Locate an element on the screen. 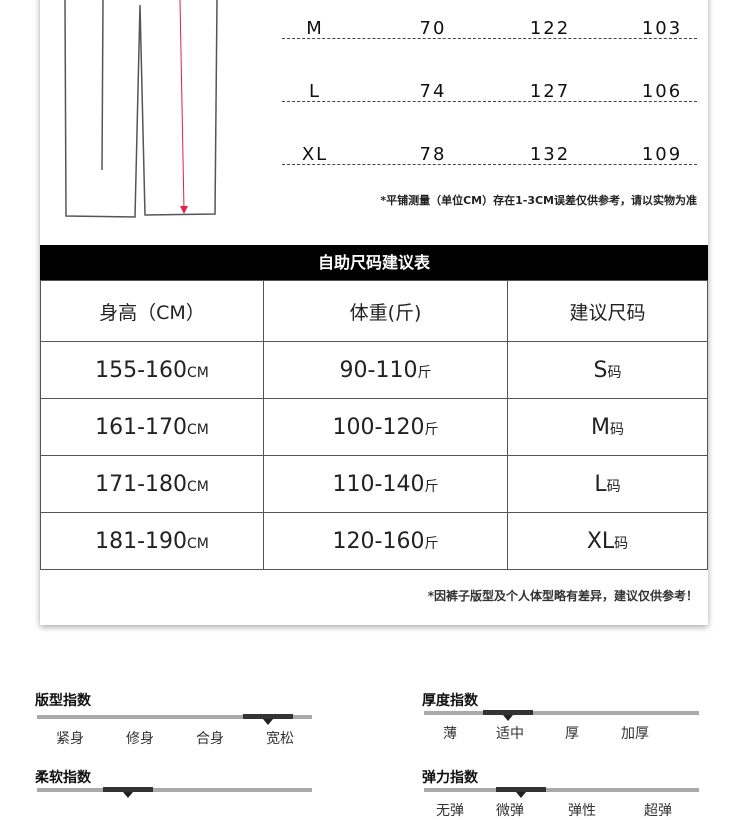 The image size is (750, 820). table-row: 155-160CM 90-110斤 S码 is located at coordinates (374, 370).